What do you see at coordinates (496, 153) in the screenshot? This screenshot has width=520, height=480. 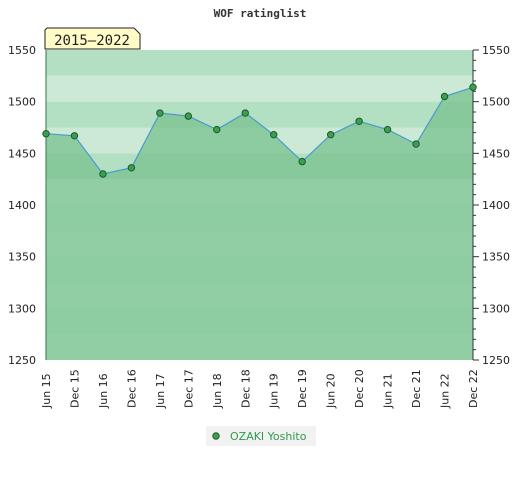 I see `y-tick-label-right: 1450` at bounding box center [496, 153].